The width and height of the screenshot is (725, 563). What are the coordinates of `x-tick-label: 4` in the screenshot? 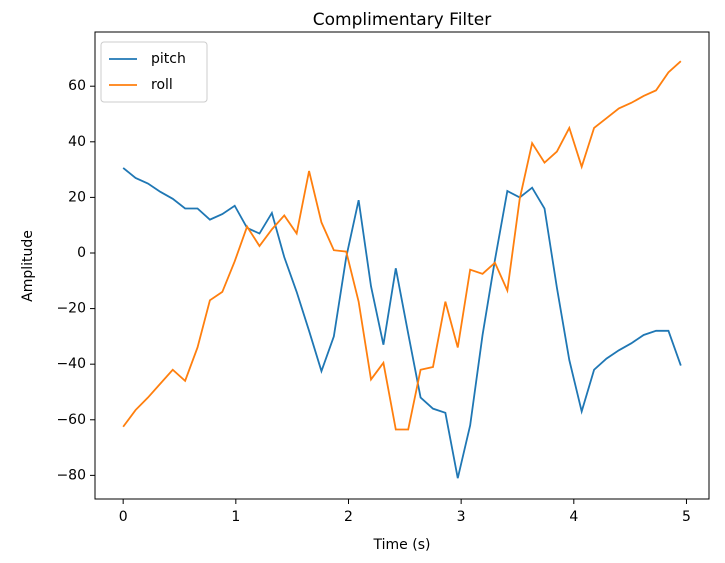 It's located at (573, 517).